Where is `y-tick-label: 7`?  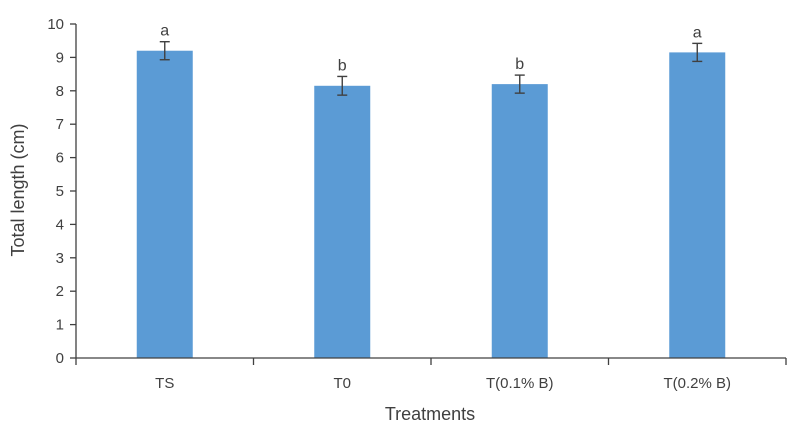
y-tick-label: 7 is located at coordinates (60, 124).